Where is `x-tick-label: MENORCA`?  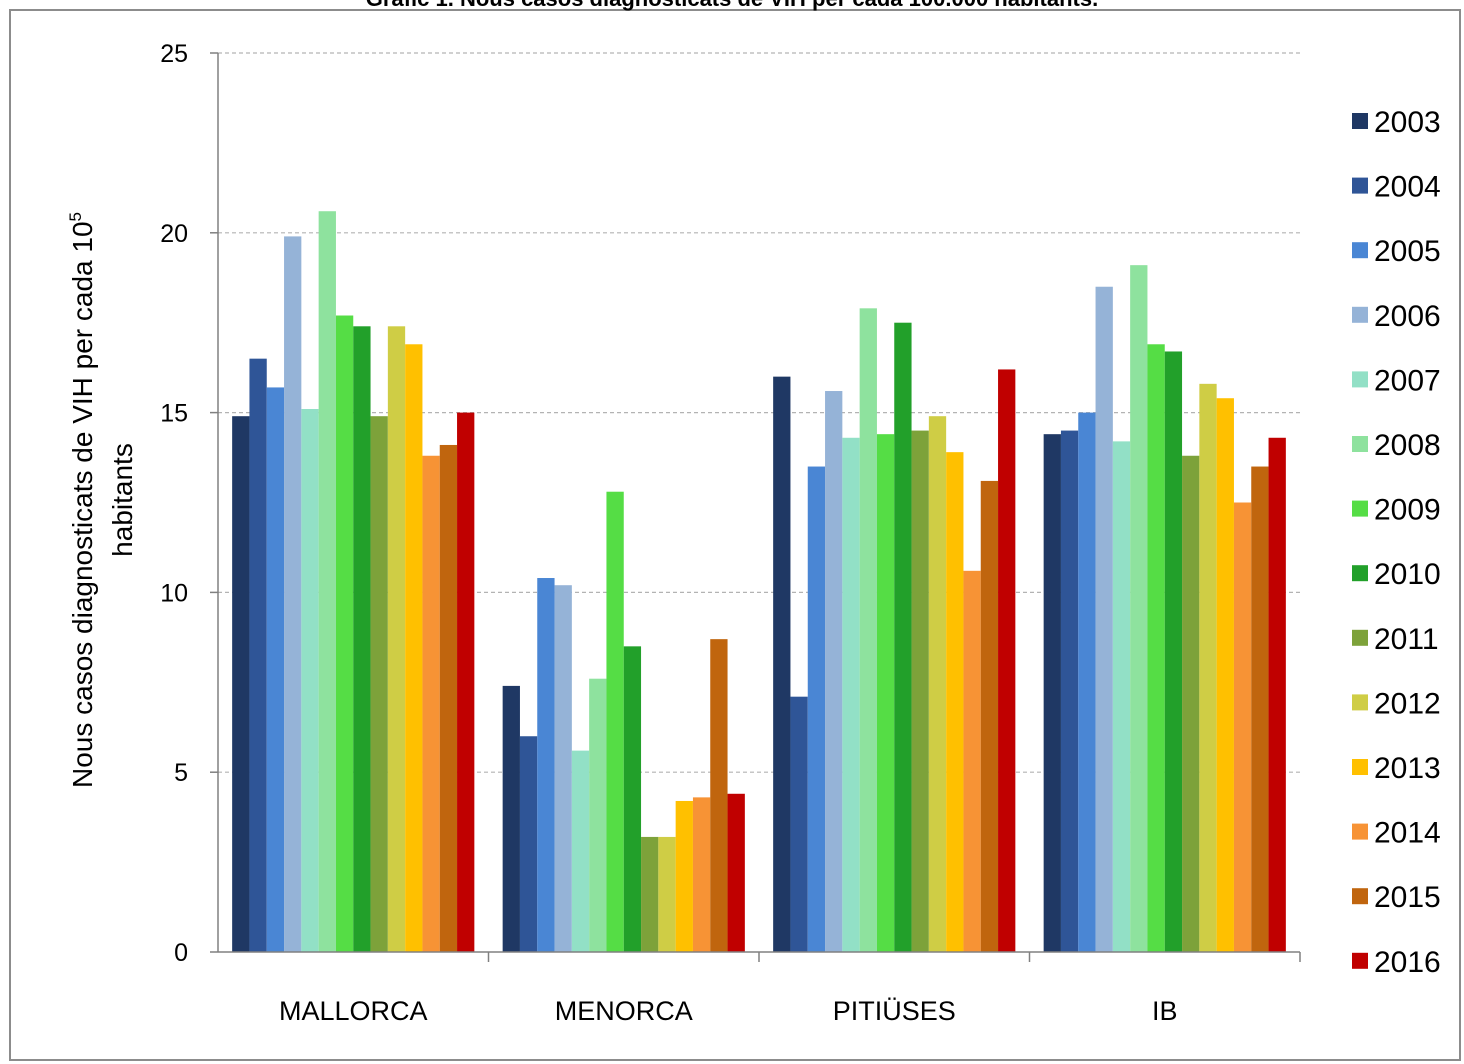
x-tick-label: MENORCA is located at coordinates (624, 1011).